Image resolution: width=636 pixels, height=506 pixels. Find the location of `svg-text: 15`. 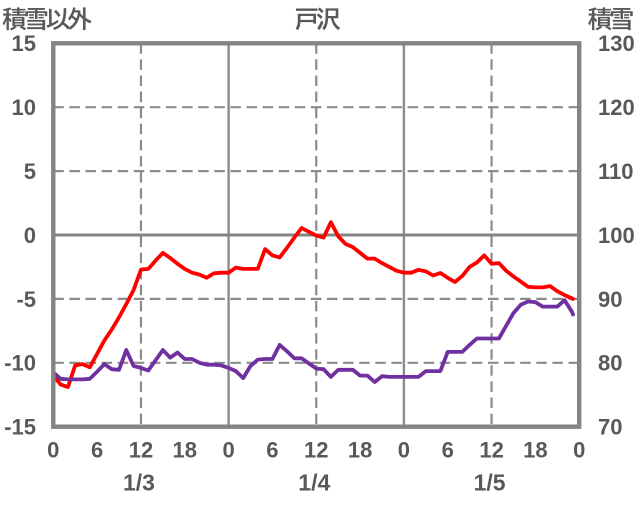

svg-text: 15 is located at coordinates (24, 43).